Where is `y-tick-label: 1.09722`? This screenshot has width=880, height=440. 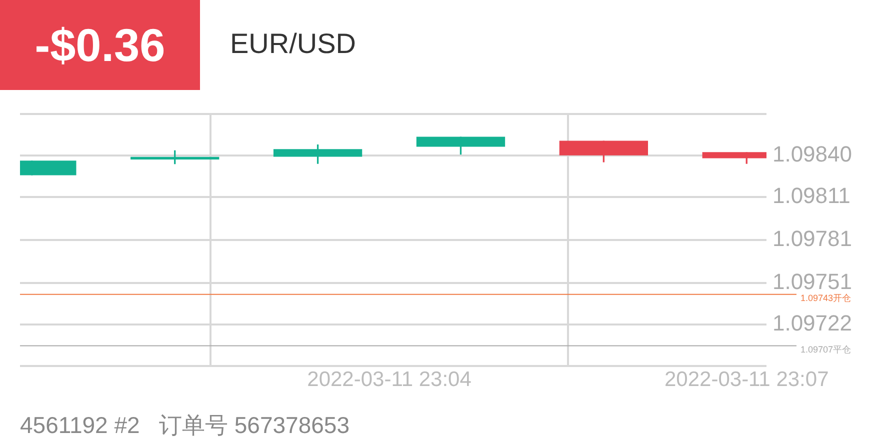
y-tick-label: 1.09722 is located at coordinates (812, 323).